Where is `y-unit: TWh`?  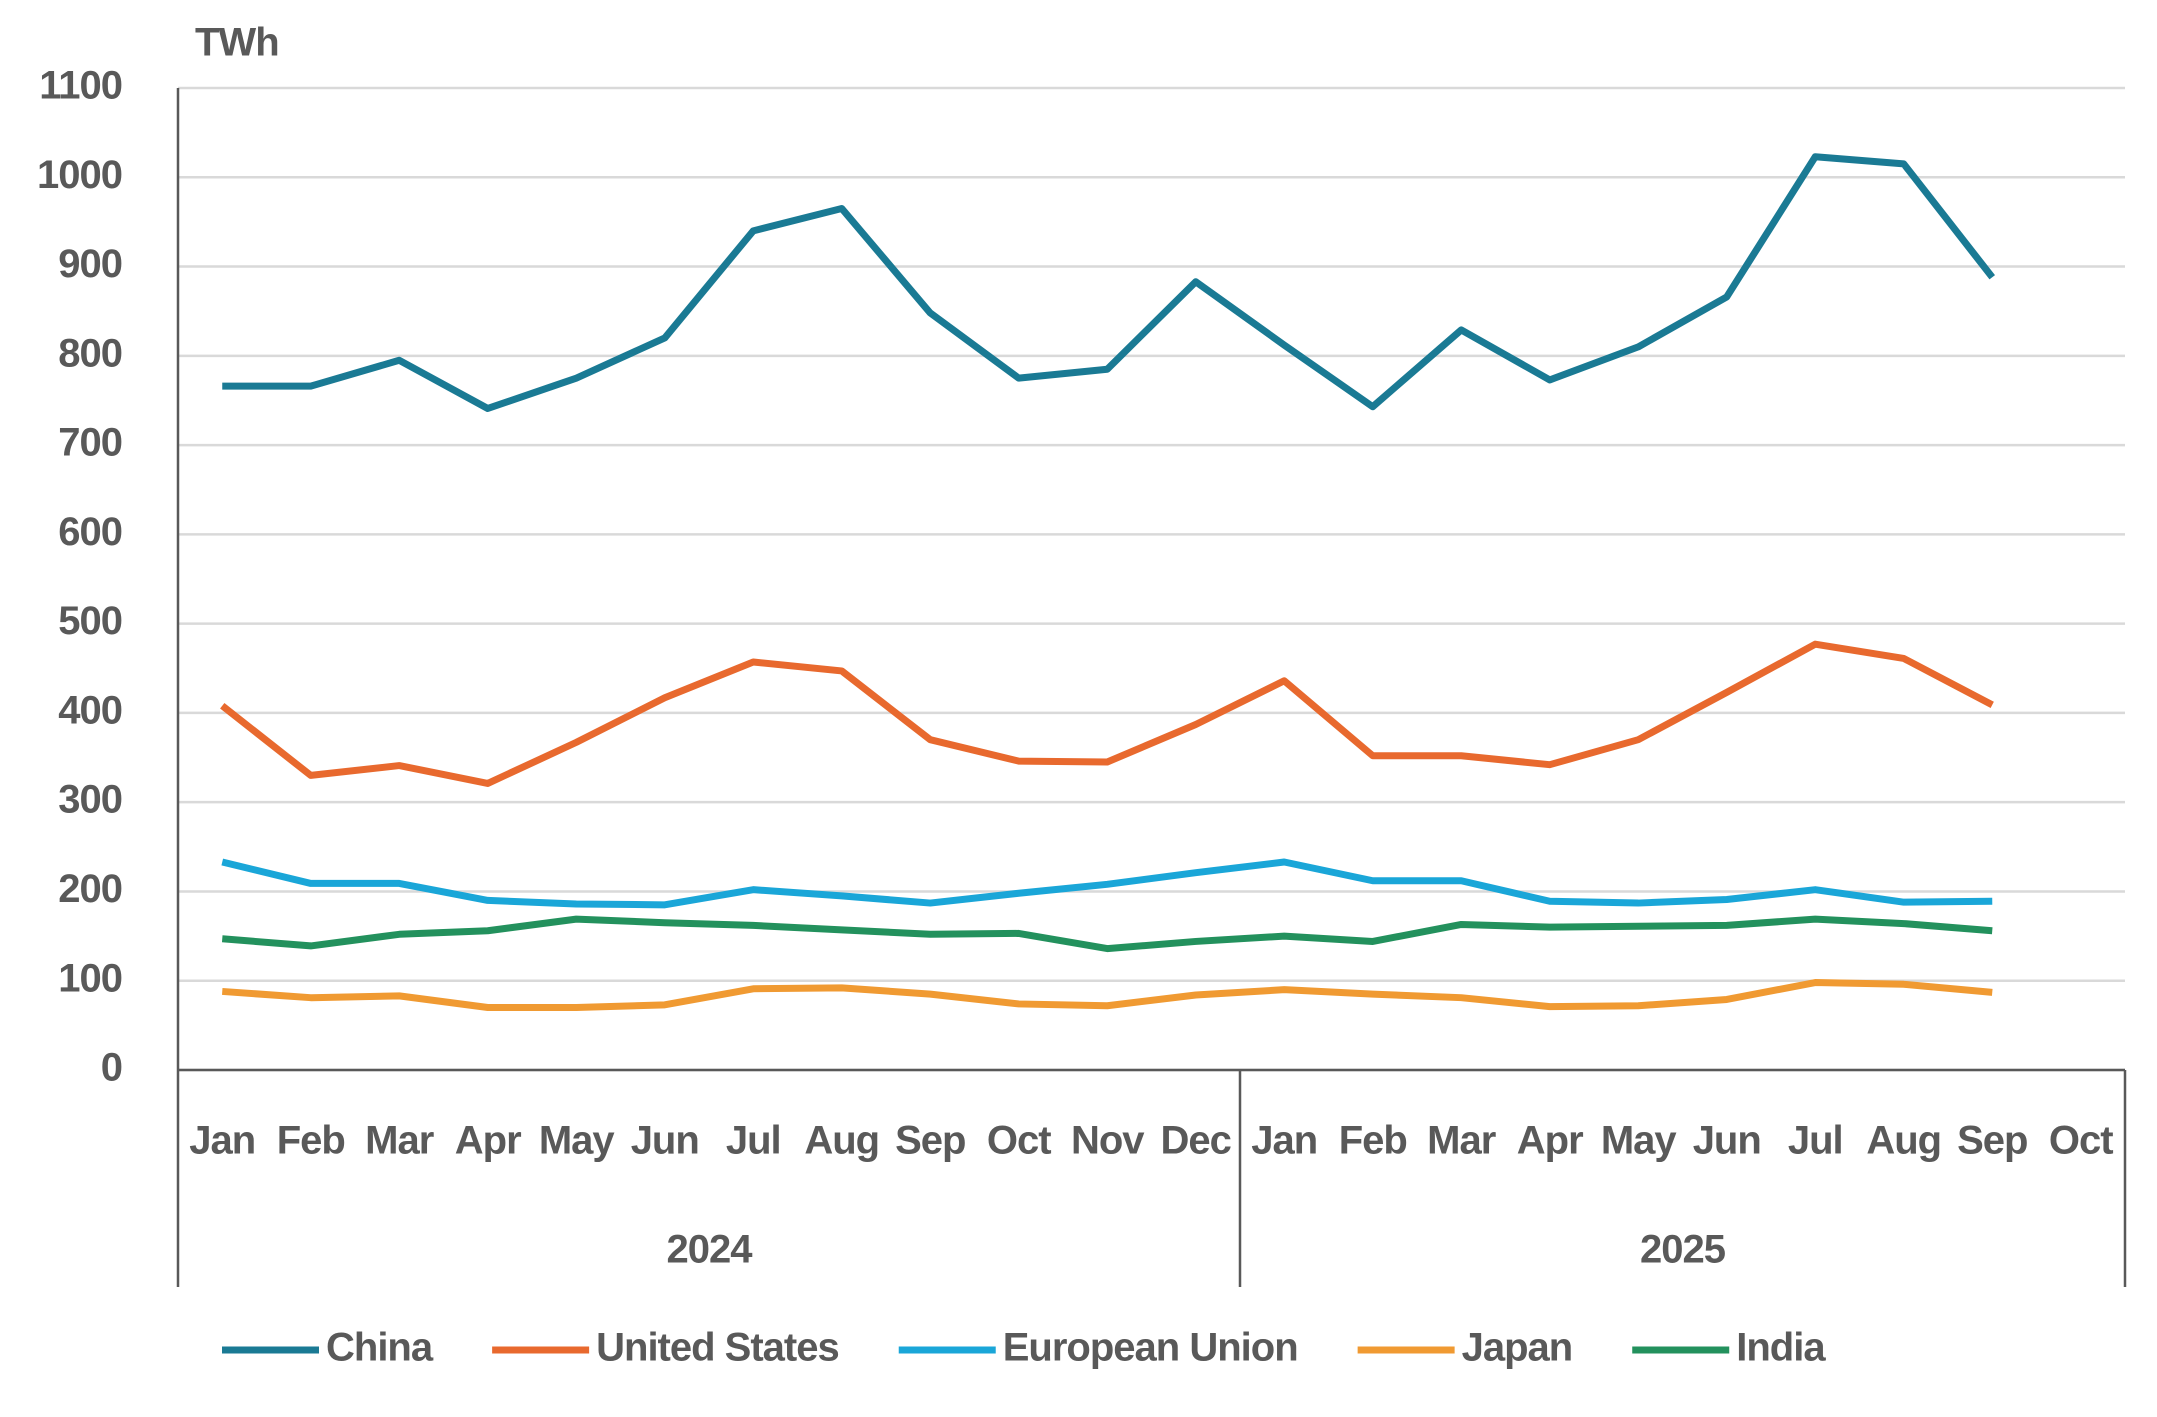
y-unit: TWh is located at coordinates (237, 43).